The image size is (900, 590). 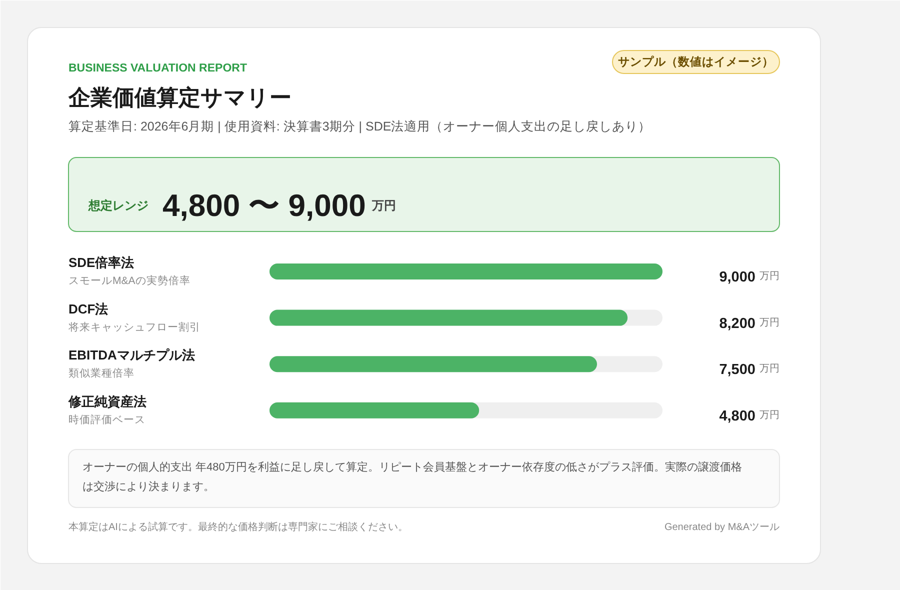 What do you see at coordinates (118, 205) in the screenshot?
I see `text: 想定レンジ` at bounding box center [118, 205].